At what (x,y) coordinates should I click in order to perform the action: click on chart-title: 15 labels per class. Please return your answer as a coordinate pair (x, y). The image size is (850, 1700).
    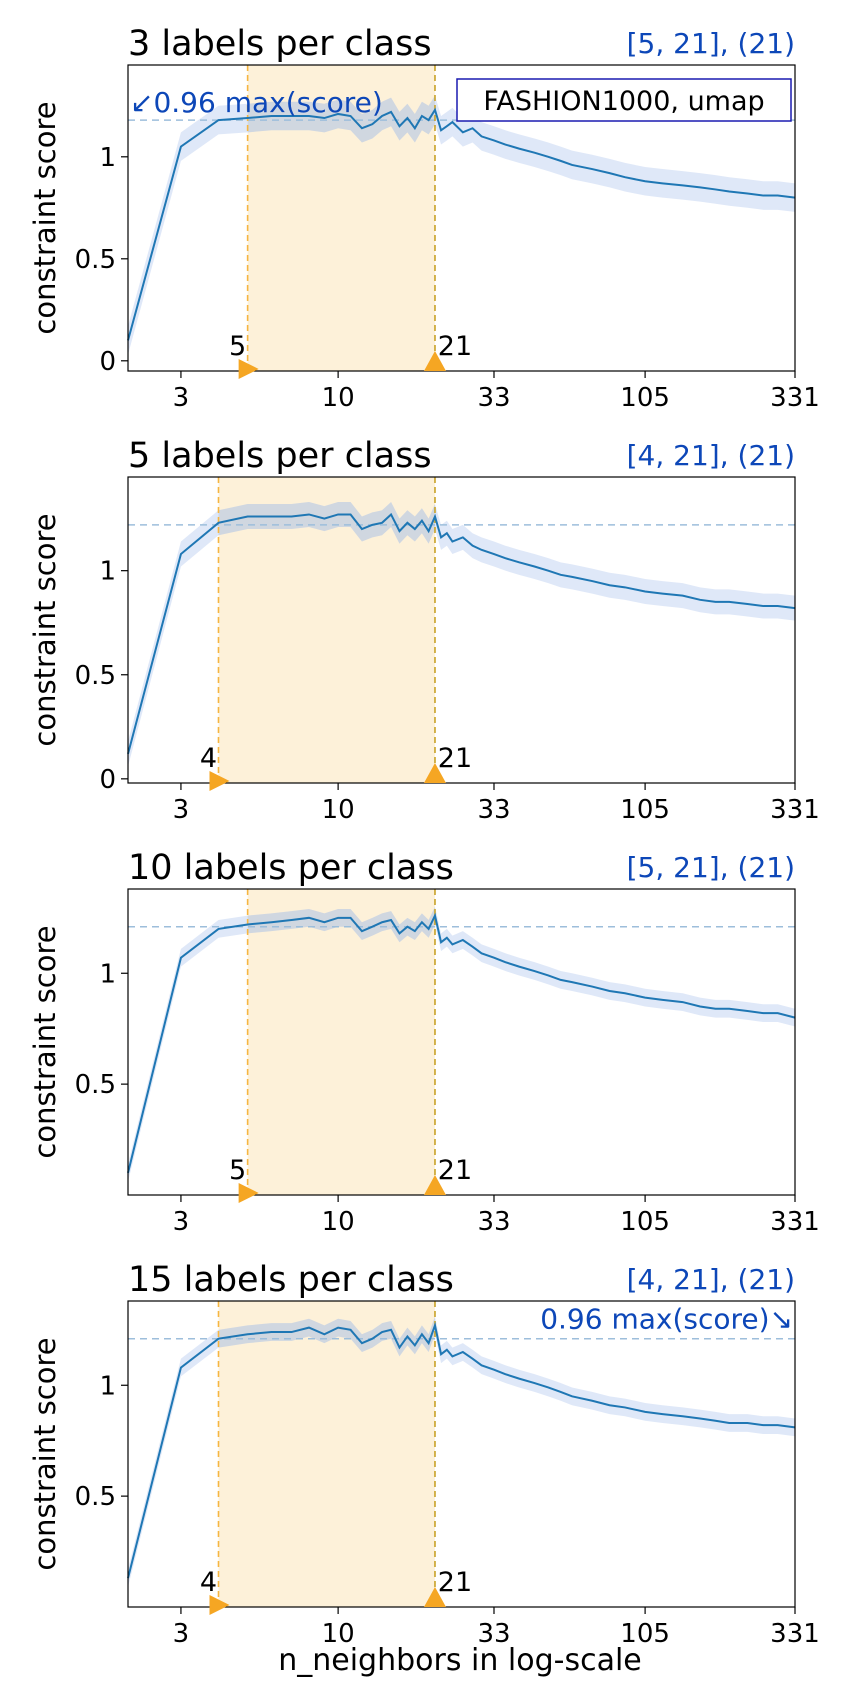
    Looking at the image, I should click on (291, 1280).